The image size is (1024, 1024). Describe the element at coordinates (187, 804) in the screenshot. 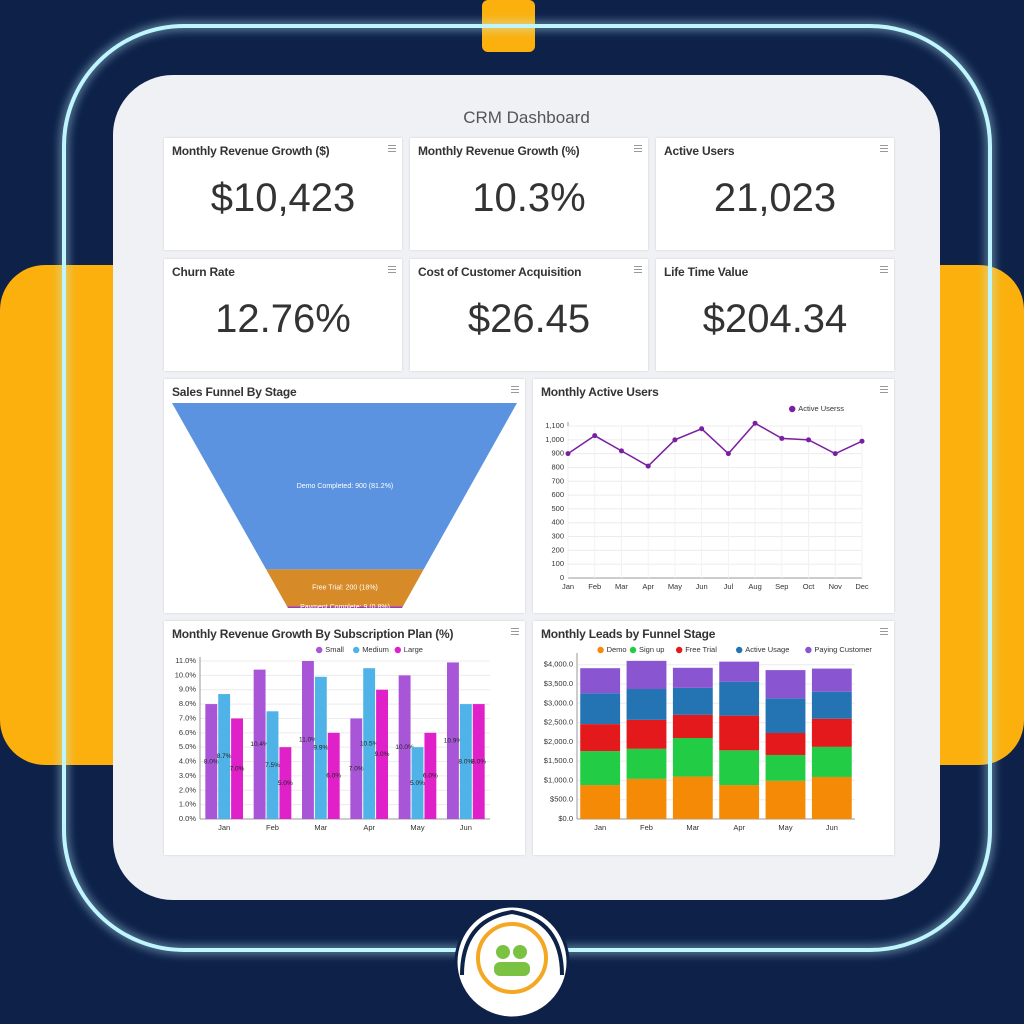

I see `y-tick-label: 1.0%` at that location.